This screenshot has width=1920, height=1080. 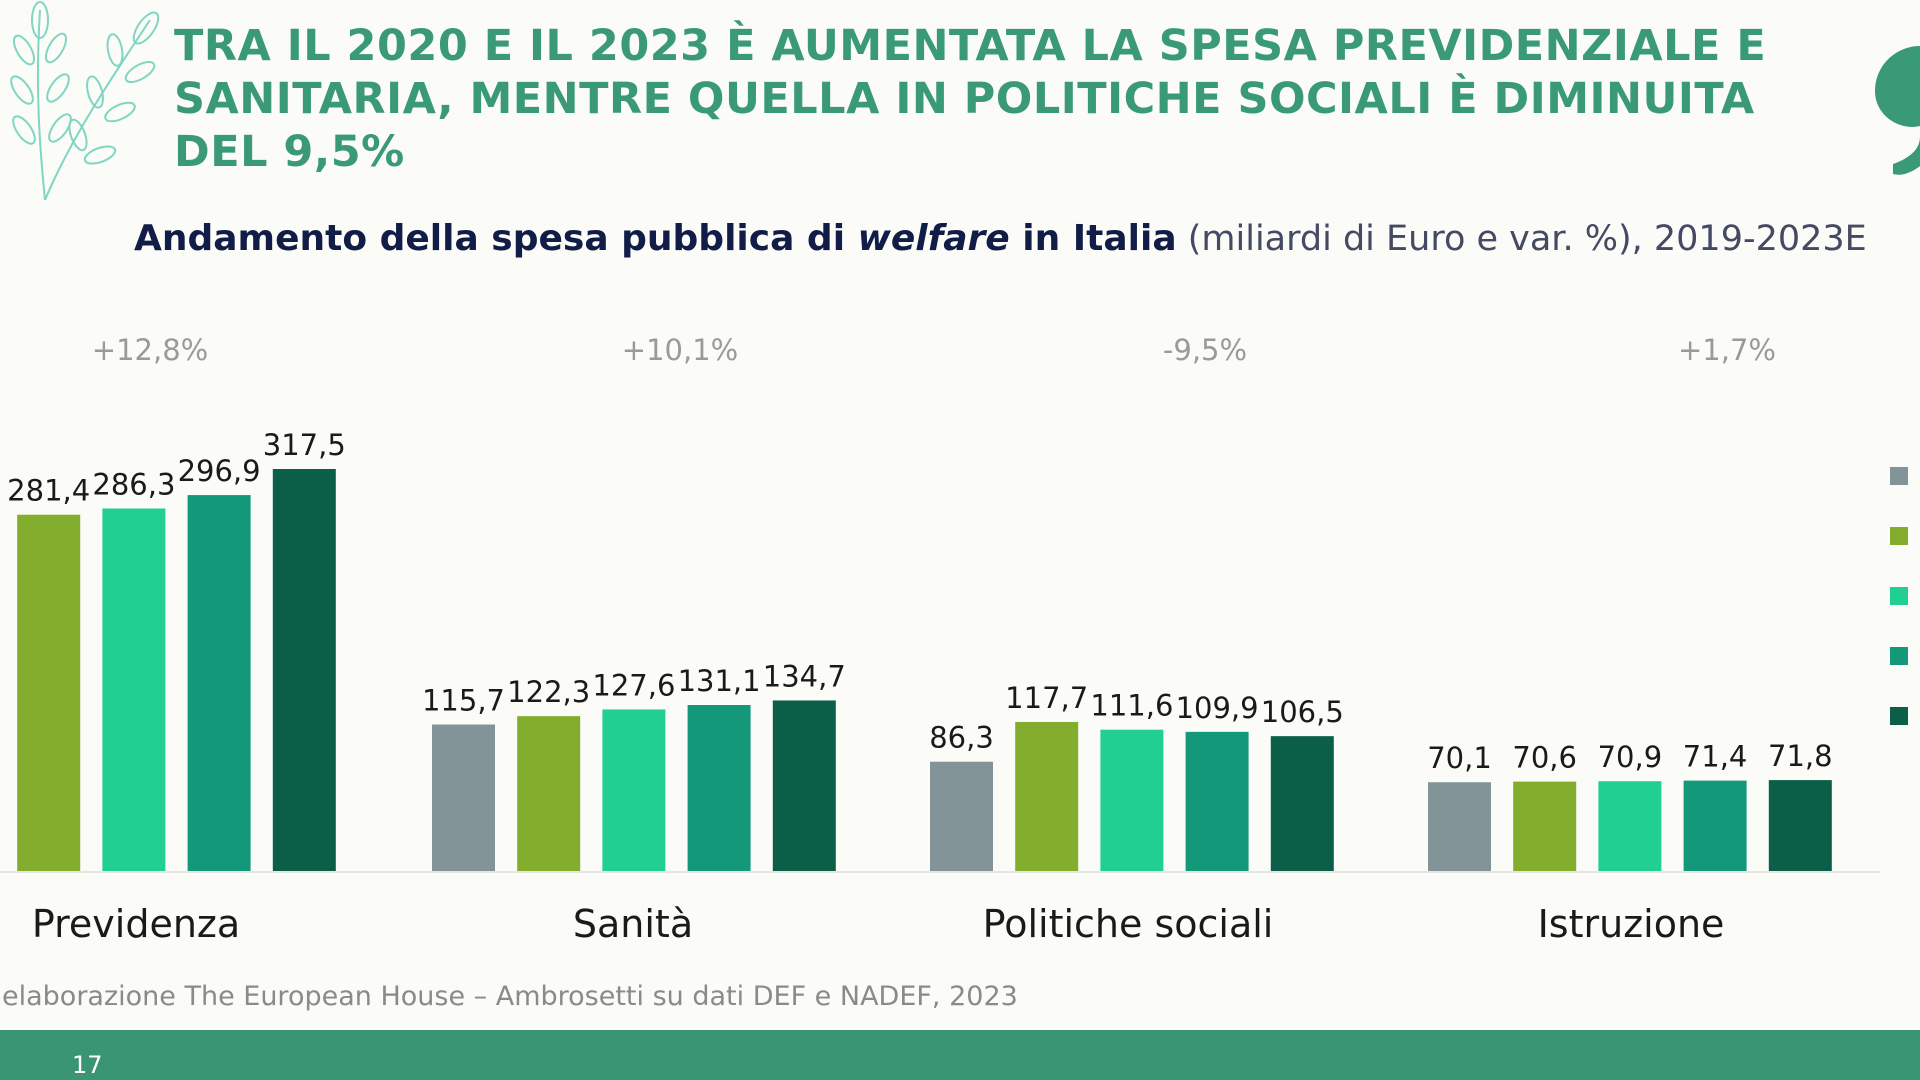 I want to click on bar-value-label: 111,6, so click(x=1131, y=706).